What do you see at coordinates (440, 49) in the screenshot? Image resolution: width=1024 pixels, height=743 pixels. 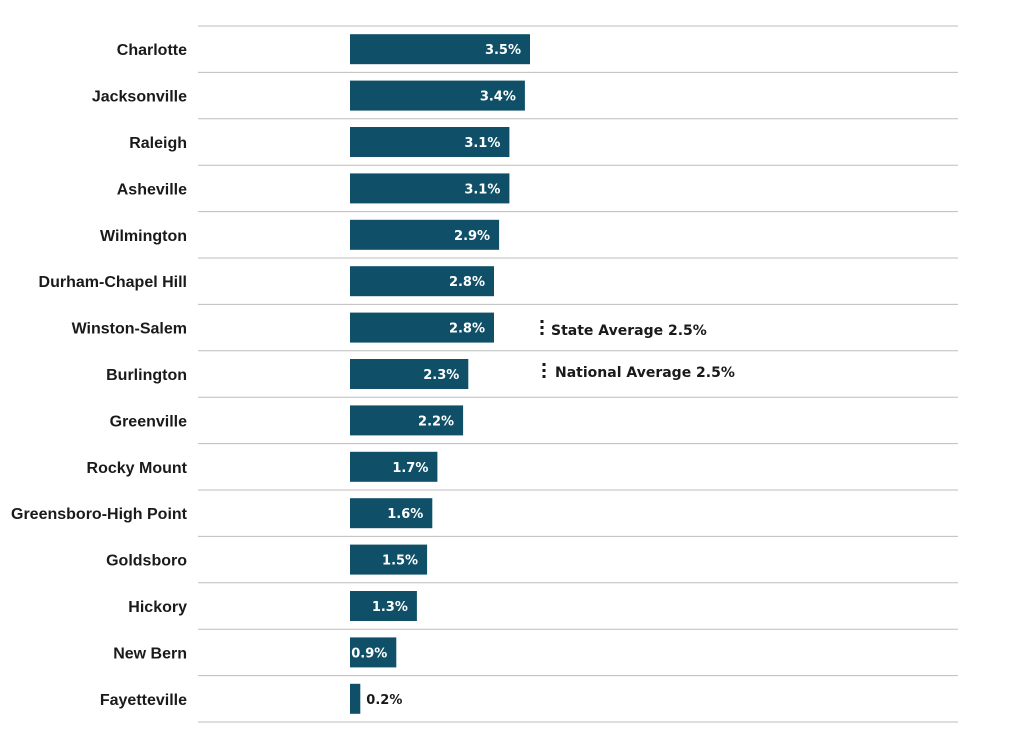 I see `bar-charlotte` at bounding box center [440, 49].